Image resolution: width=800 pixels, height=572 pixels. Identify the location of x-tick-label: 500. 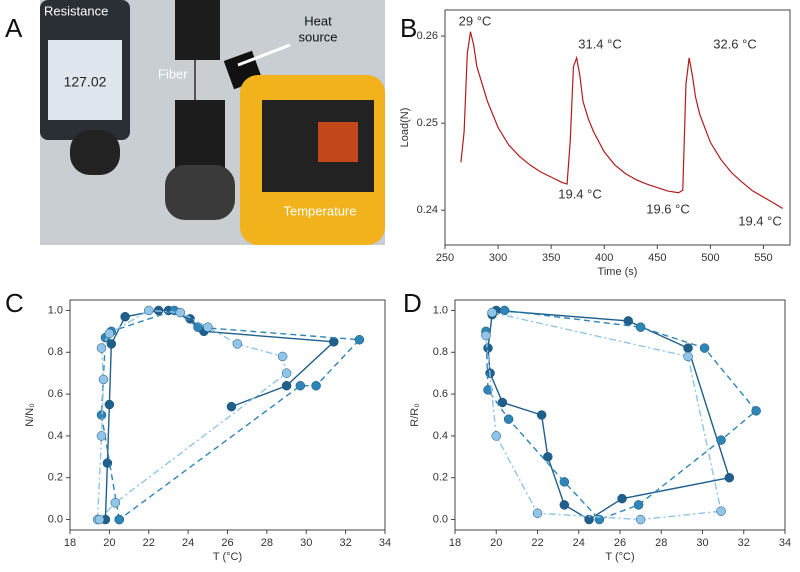
(710, 258).